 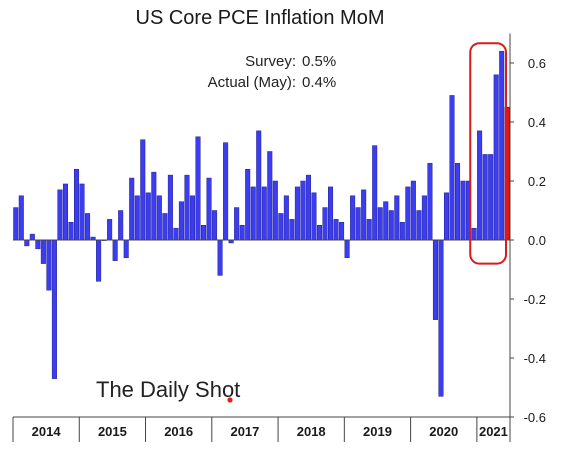 I want to click on y-tick-label: -0.4, so click(x=535, y=358).